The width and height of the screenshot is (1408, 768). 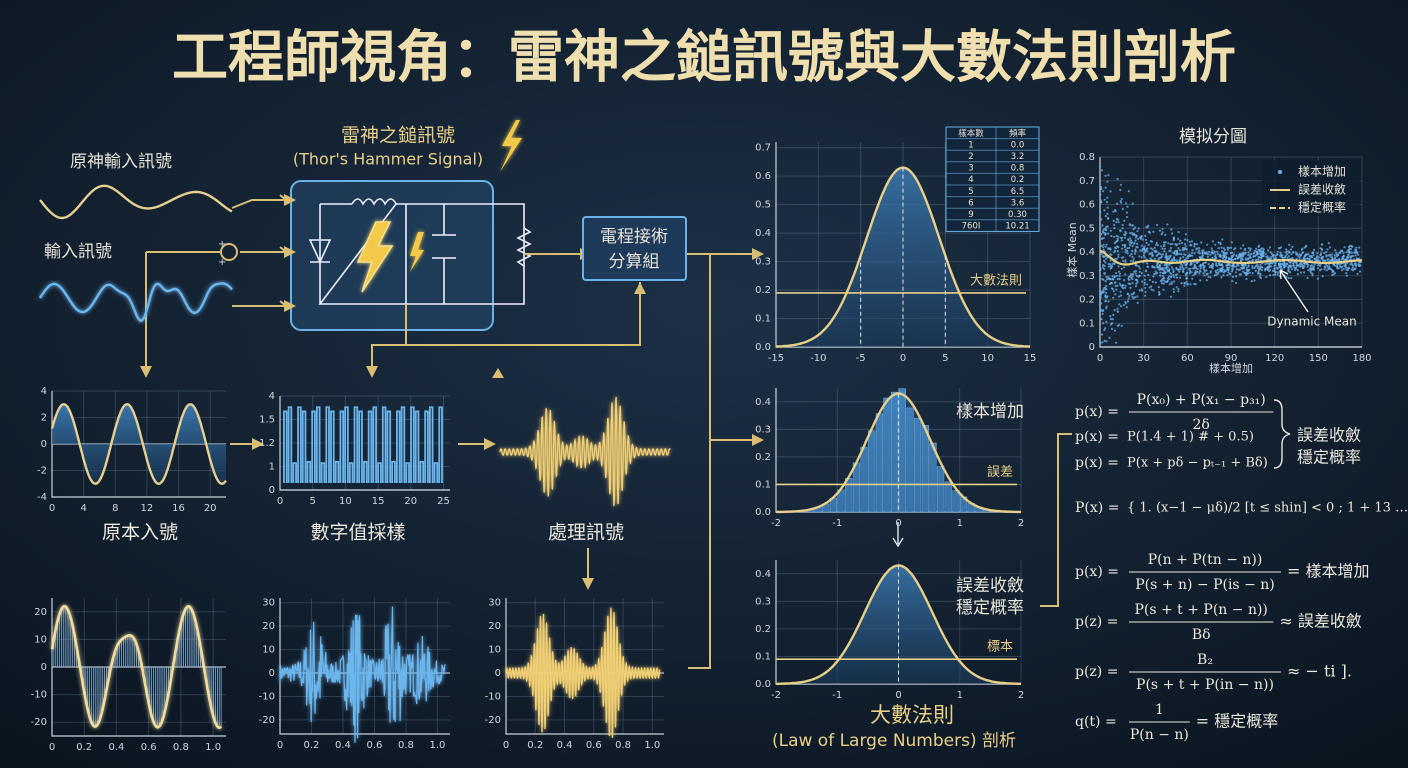 What do you see at coordinates (763, 233) in the screenshot?
I see `y-tick-label: 0.4` at bounding box center [763, 233].